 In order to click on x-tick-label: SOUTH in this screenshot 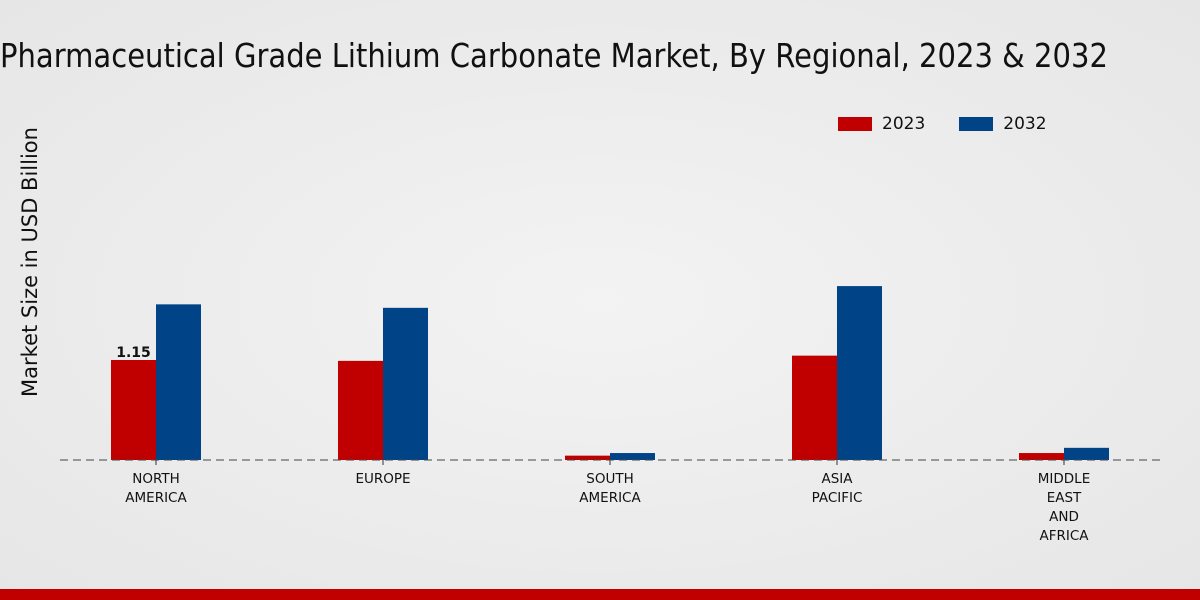, I will do `click(609, 479)`.